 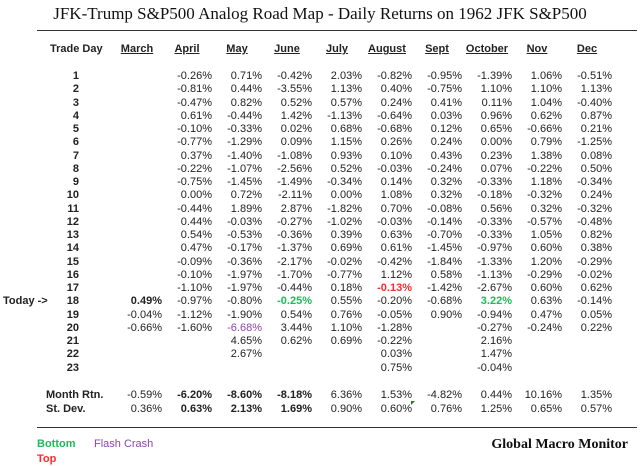 What do you see at coordinates (544, 327) in the screenshot?
I see `return-cell: -0.24%` at bounding box center [544, 327].